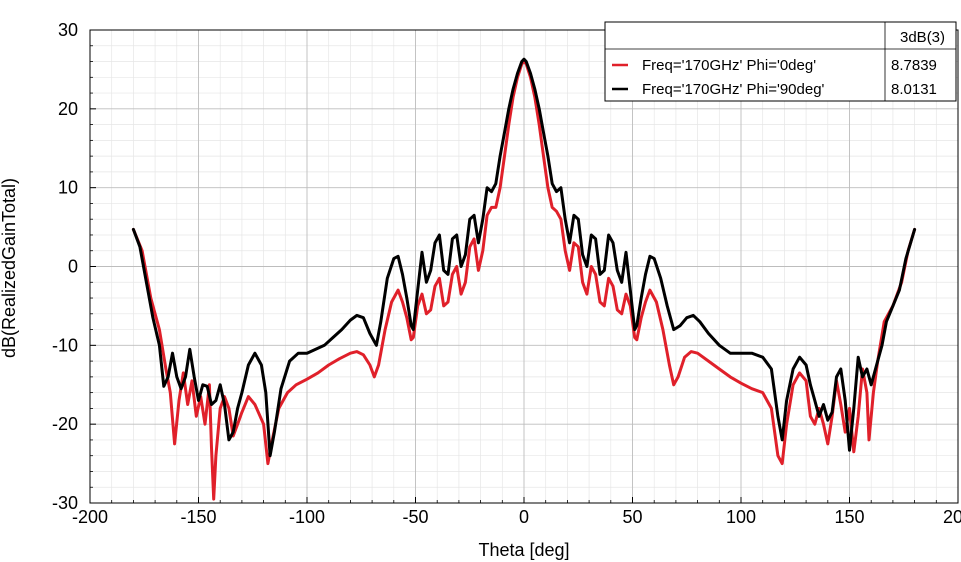 Image resolution: width=961 pixels, height=562 pixels. Describe the element at coordinates (729, 65) in the screenshot. I see `legend-label-phi-0: Freq='170GHz' Phi='0deg'` at that location.